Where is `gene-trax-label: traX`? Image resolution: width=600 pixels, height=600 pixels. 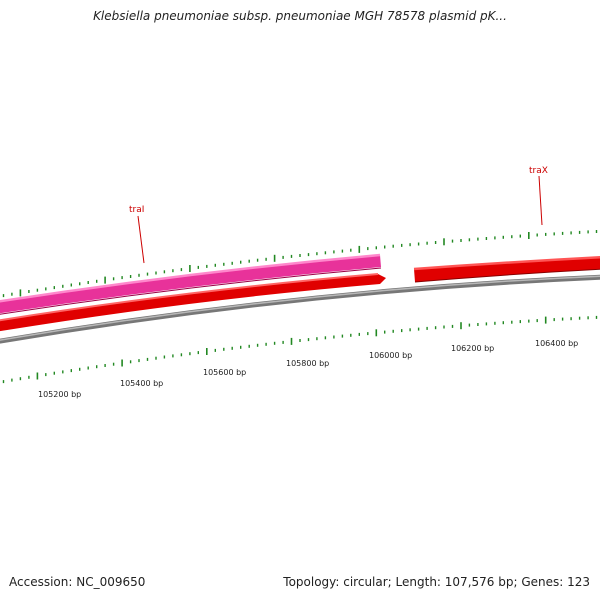 gene-trax-label: traX is located at coordinates (538, 171).